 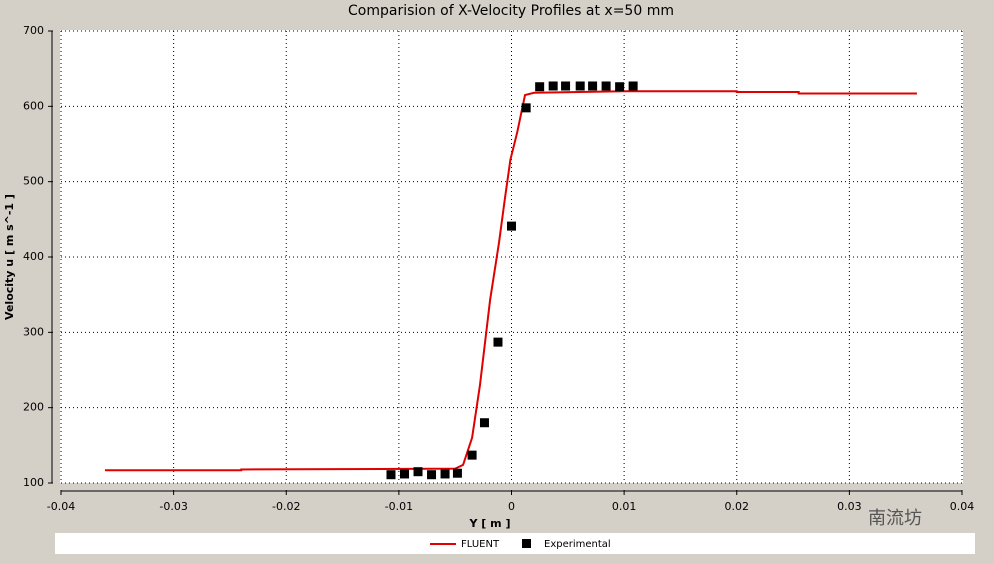 I want to click on x-tick-label: -0.03, so click(x=173, y=506).